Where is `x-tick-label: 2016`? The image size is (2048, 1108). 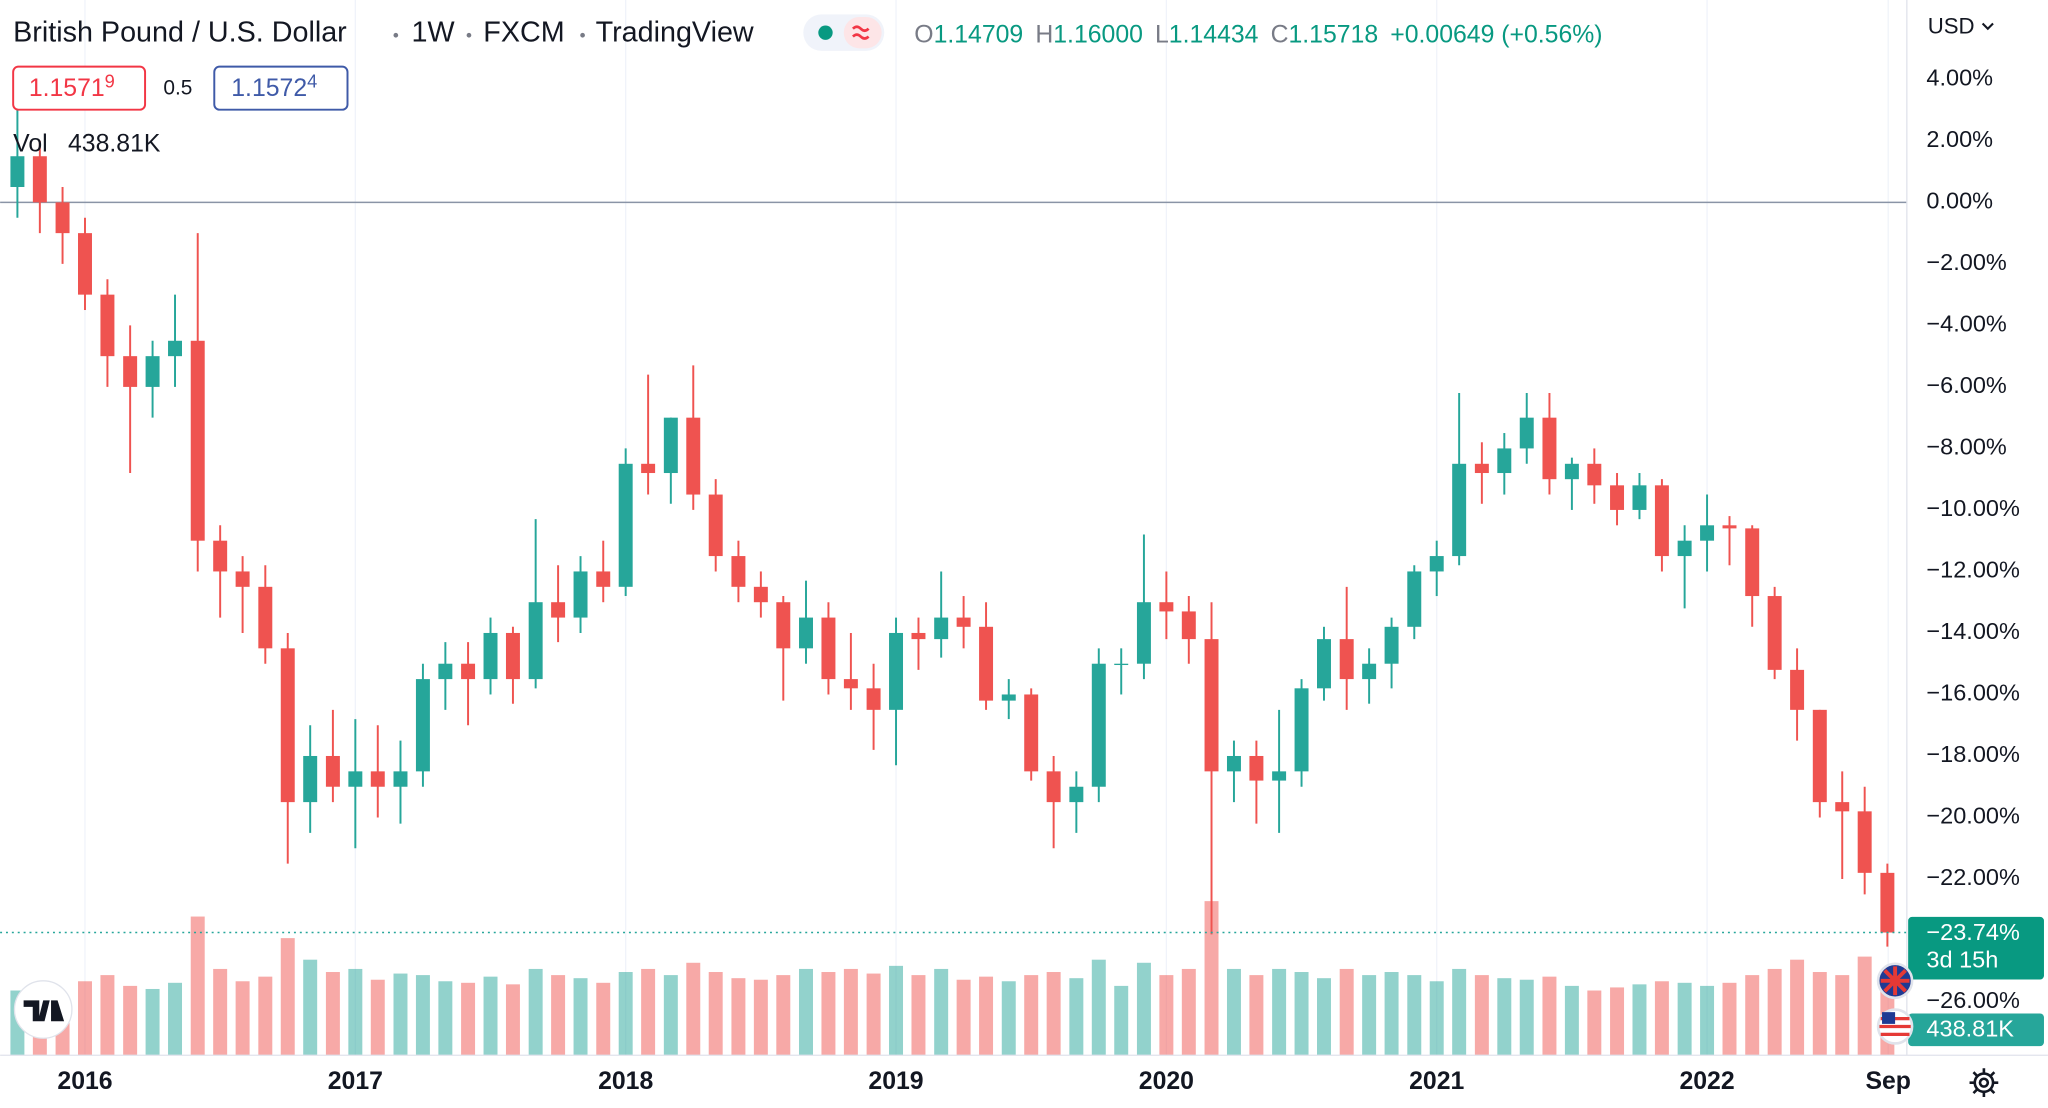 x-tick-label: 2016 is located at coordinates (84, 1081).